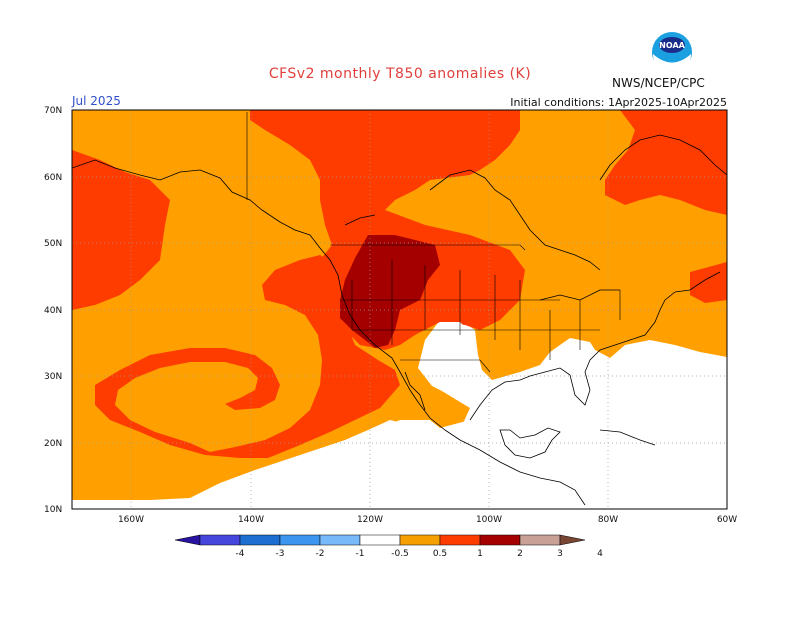  Describe the element at coordinates (387, 230) in the screenshot. I see `anomaly-region-1-2-north` at that location.